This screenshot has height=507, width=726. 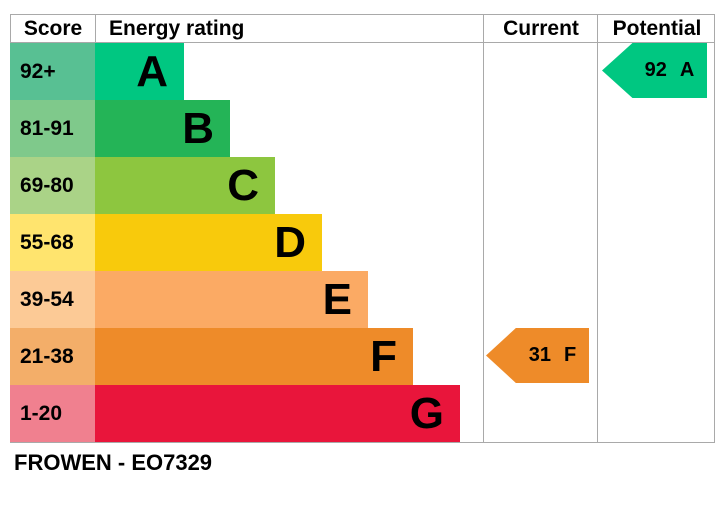 What do you see at coordinates (540, 355) in the screenshot?
I see `current-rating-value: 31` at bounding box center [540, 355].